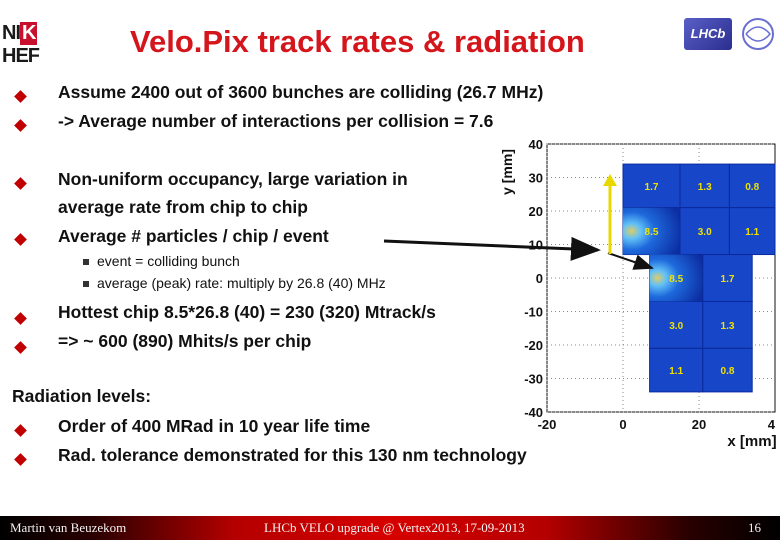 Image resolution: width=780 pixels, height=540 pixels. I want to click on heatmap-labels: 1.7 1.3 0.8 8.5 3.0 1.1 8.5 1.7 3.0 1.3 1.1 0.8, so click(702, 279).